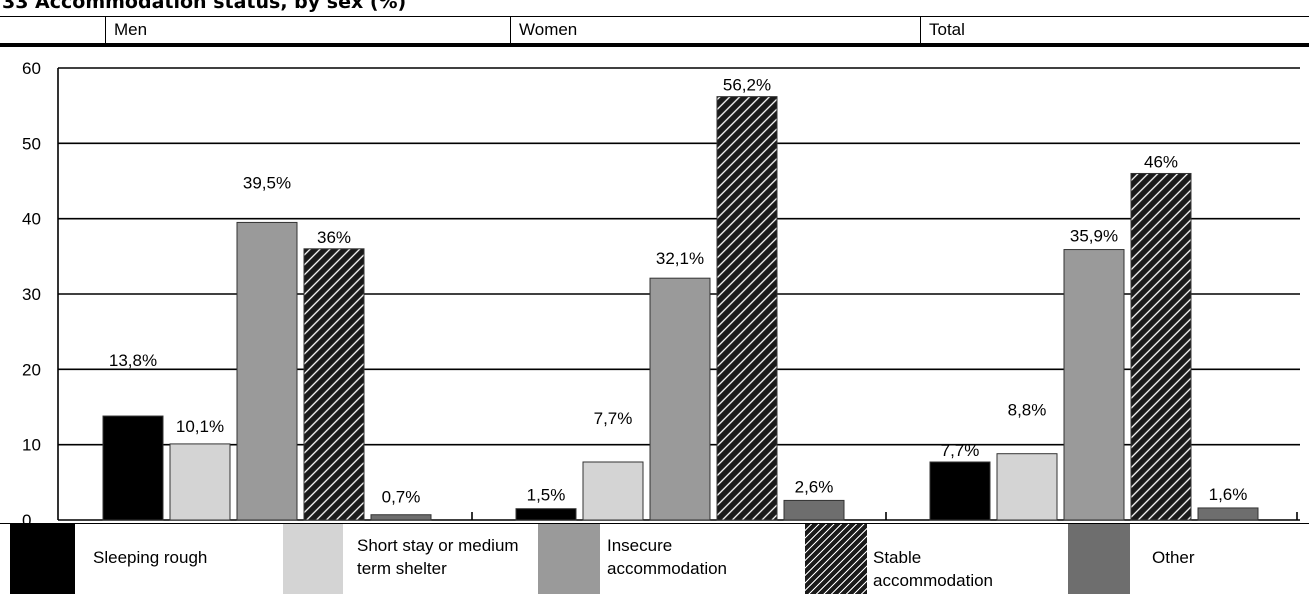  I want to click on y-tick-label: 30, so click(31, 294).